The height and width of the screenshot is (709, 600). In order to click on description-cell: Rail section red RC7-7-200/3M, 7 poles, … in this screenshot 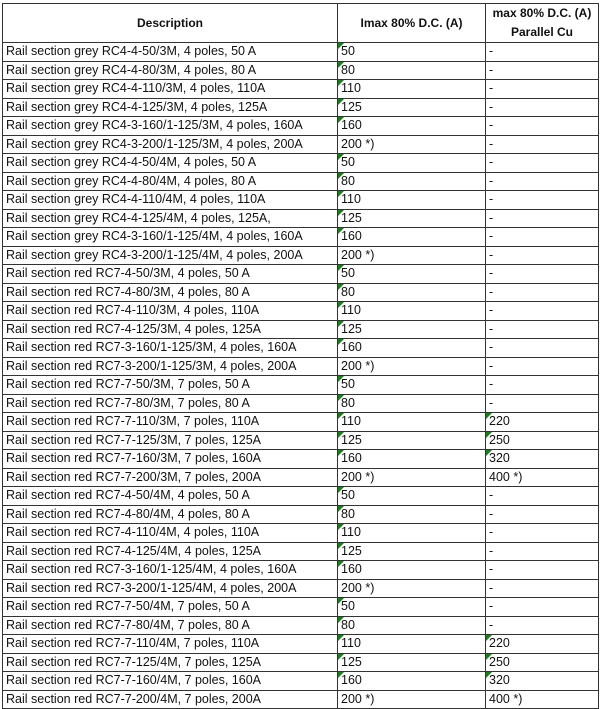, I will do `click(170, 477)`.